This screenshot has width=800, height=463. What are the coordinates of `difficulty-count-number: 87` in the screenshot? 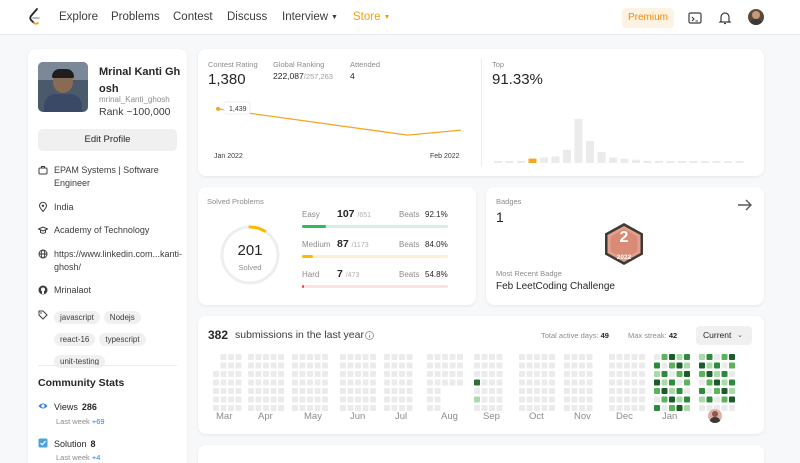 It's located at (343, 244).